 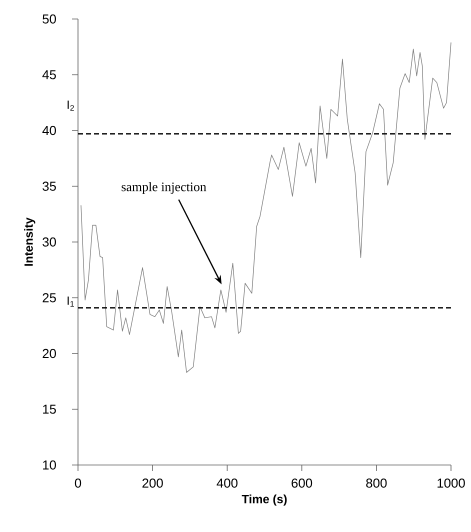 What do you see at coordinates (152, 483) in the screenshot?
I see `x-tick-label: 200` at bounding box center [152, 483].